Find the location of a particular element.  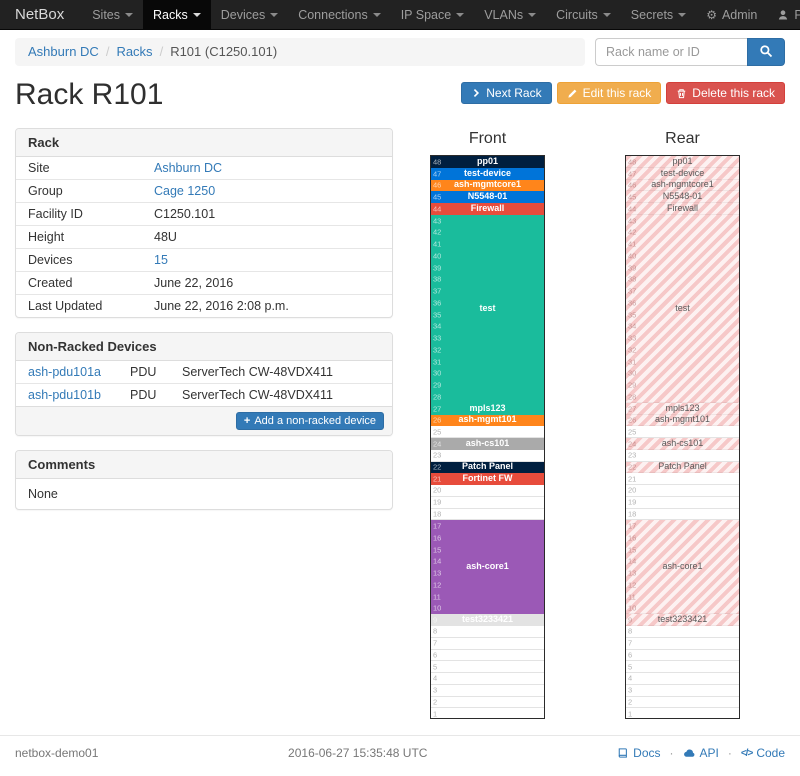

breadcrumb-item-ashburn-dc: Ashburn DC is located at coordinates (63, 51).